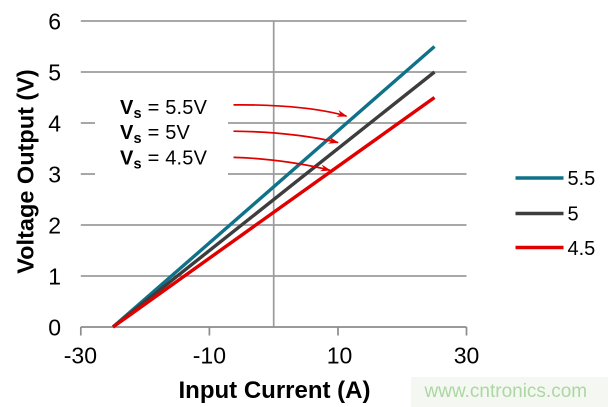 This screenshot has height=407, width=608. Describe the element at coordinates (582, 249) in the screenshot. I see `svg-text: 4.5` at that location.